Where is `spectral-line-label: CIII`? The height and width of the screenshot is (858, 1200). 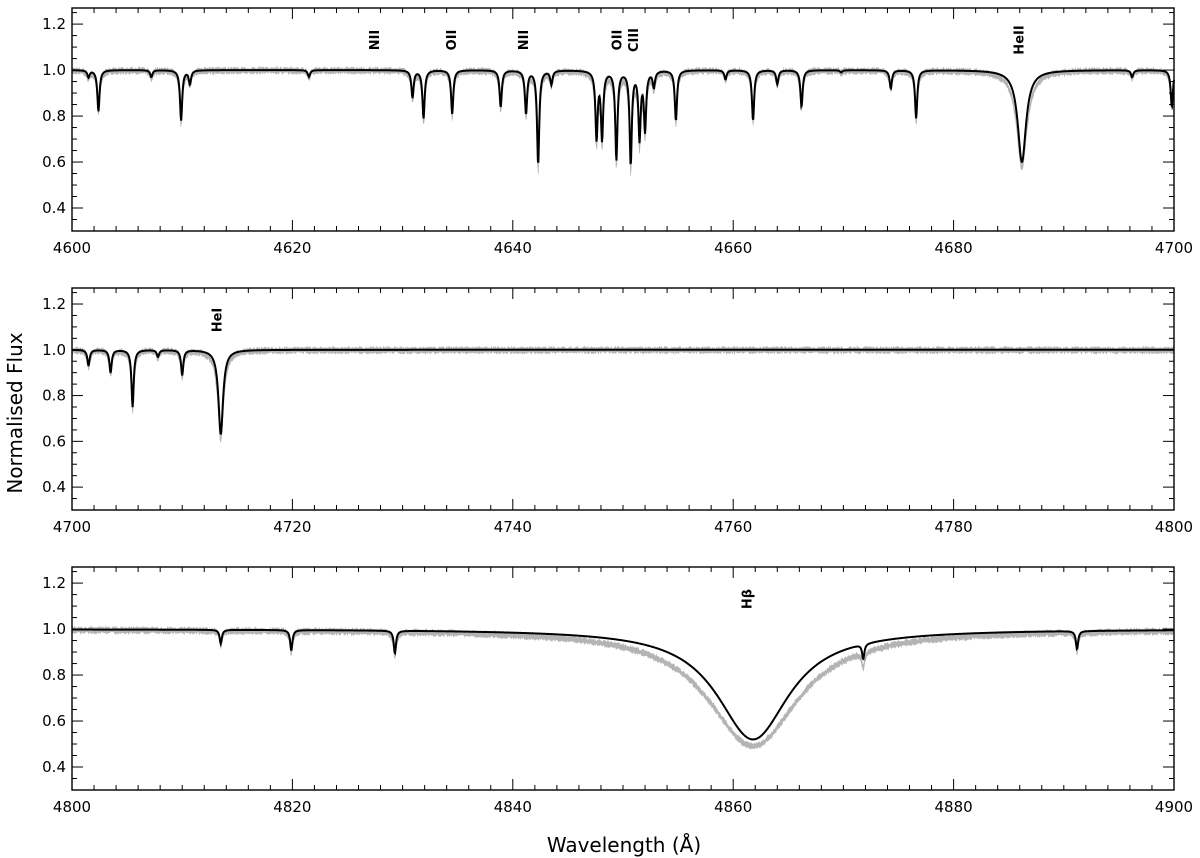
spectral-line-label: CIII is located at coordinates (634, 40).